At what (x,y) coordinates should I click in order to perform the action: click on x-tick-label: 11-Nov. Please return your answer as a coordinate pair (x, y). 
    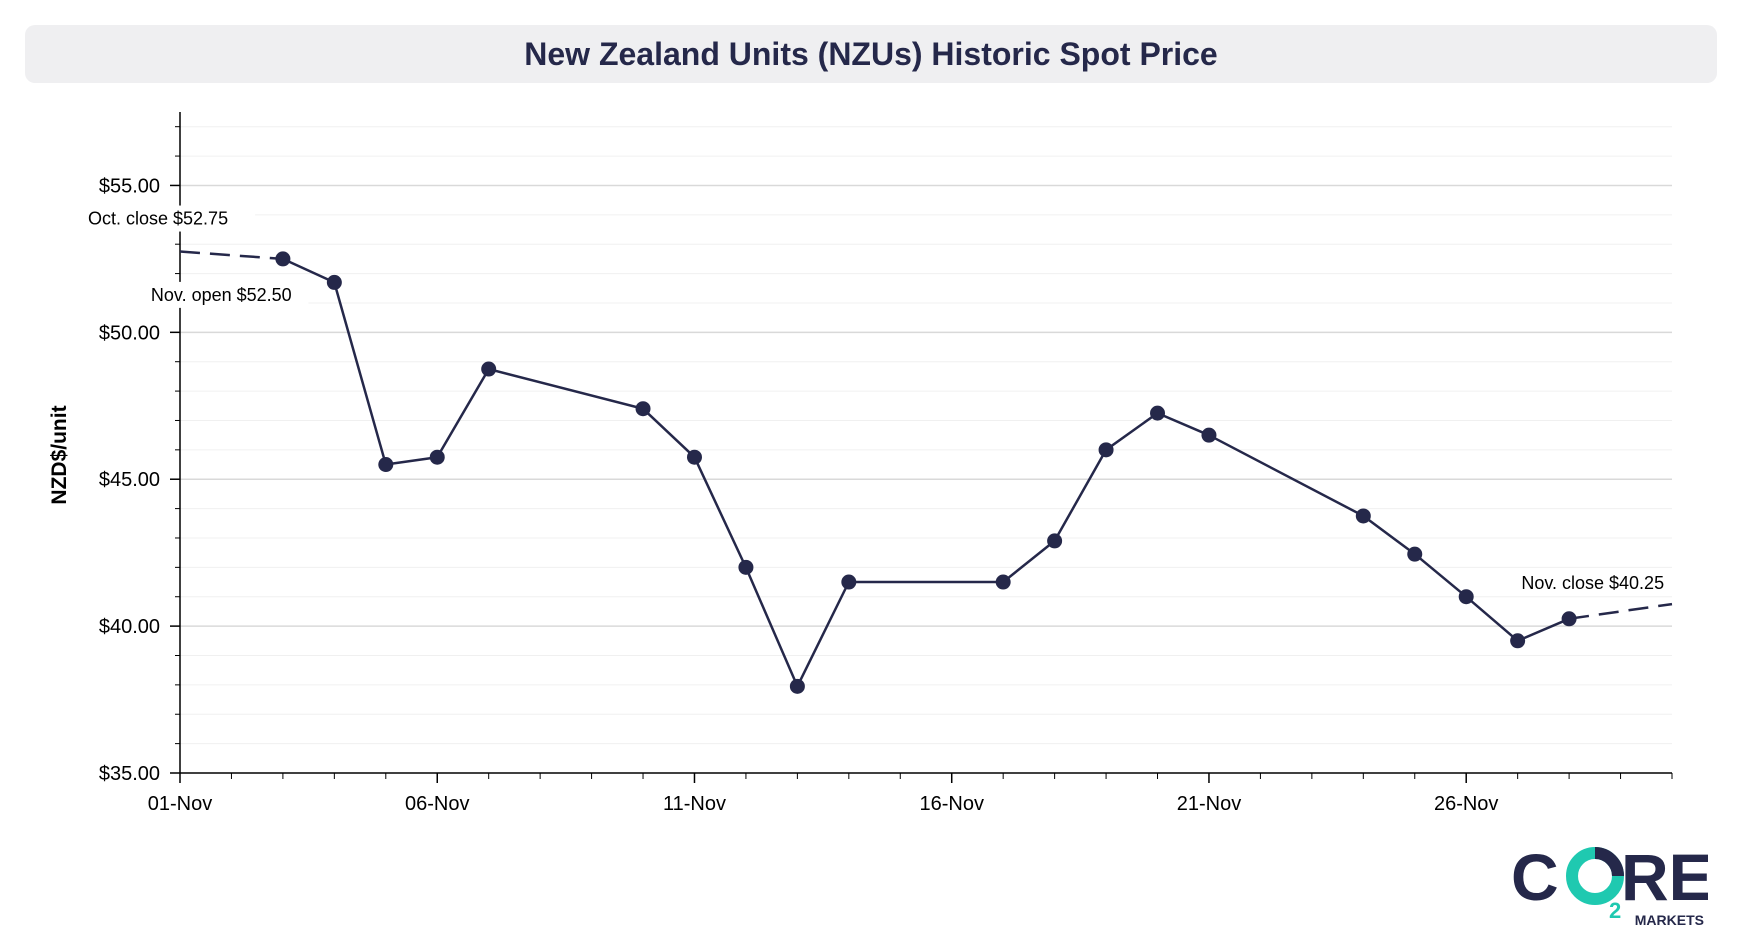
    Looking at the image, I should click on (694, 804).